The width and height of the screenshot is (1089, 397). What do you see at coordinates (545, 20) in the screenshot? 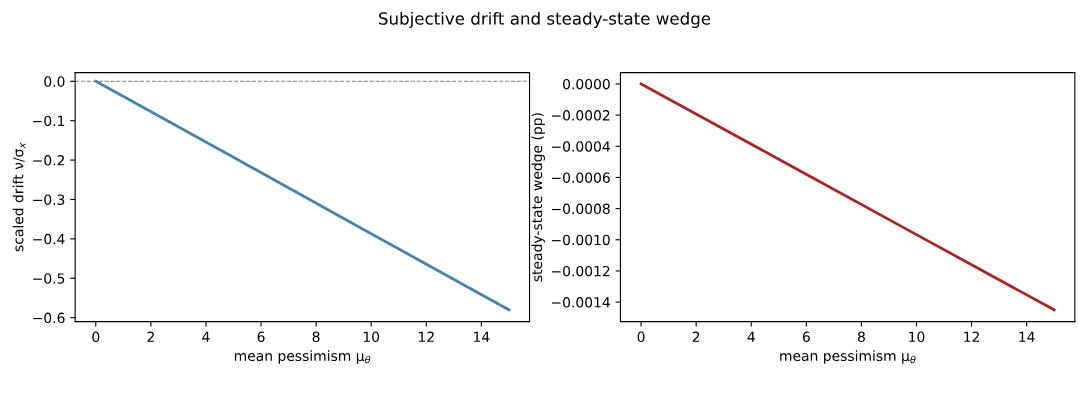
I see `chart-title: Subjective drift and steady-state wedge` at bounding box center [545, 20].